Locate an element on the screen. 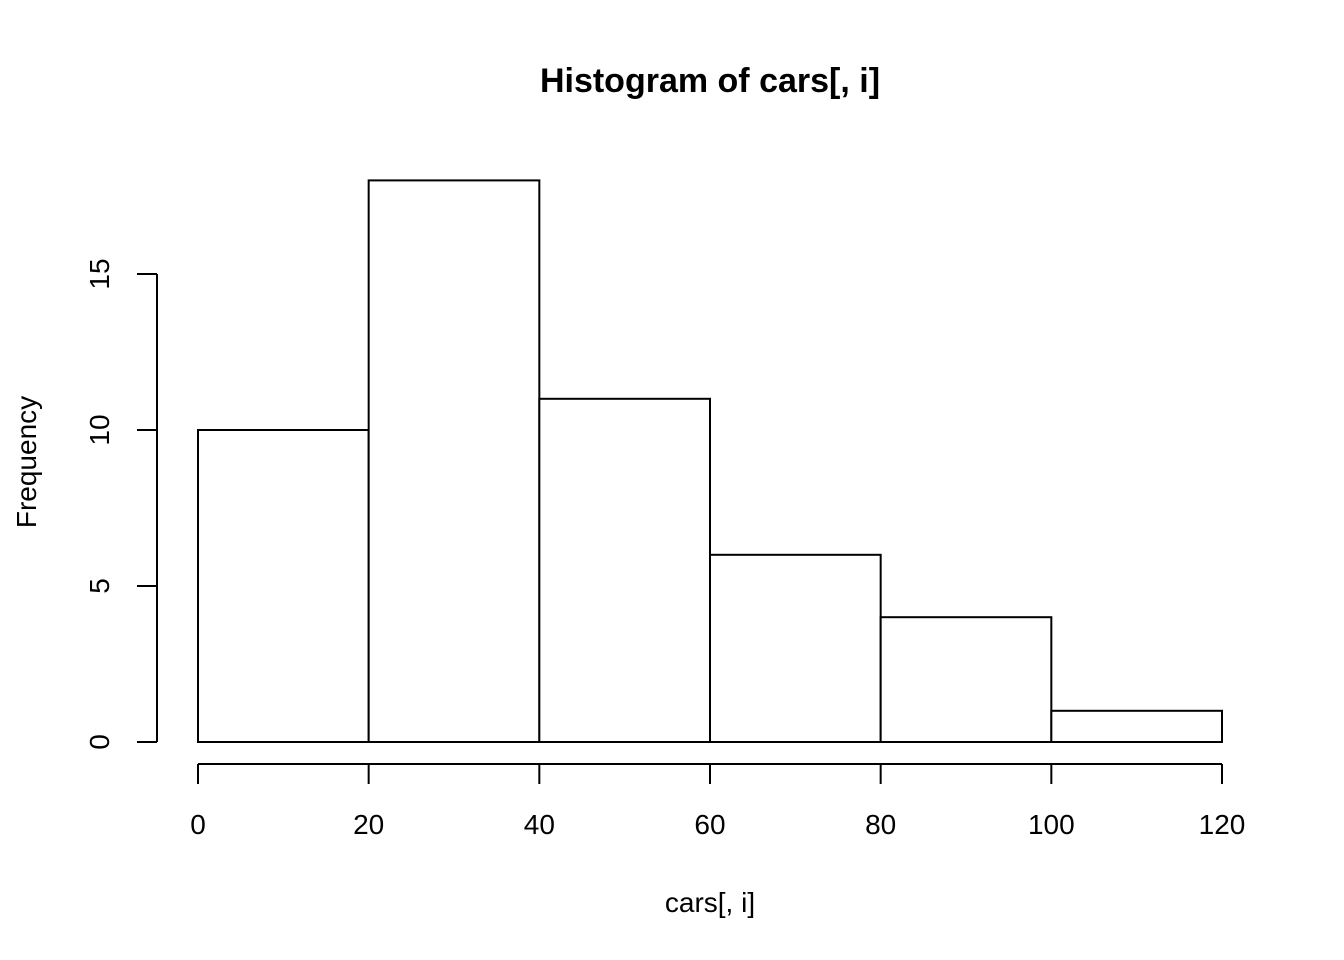 This screenshot has width=1344, height=960. x-tick-label: 120 is located at coordinates (1222, 824).